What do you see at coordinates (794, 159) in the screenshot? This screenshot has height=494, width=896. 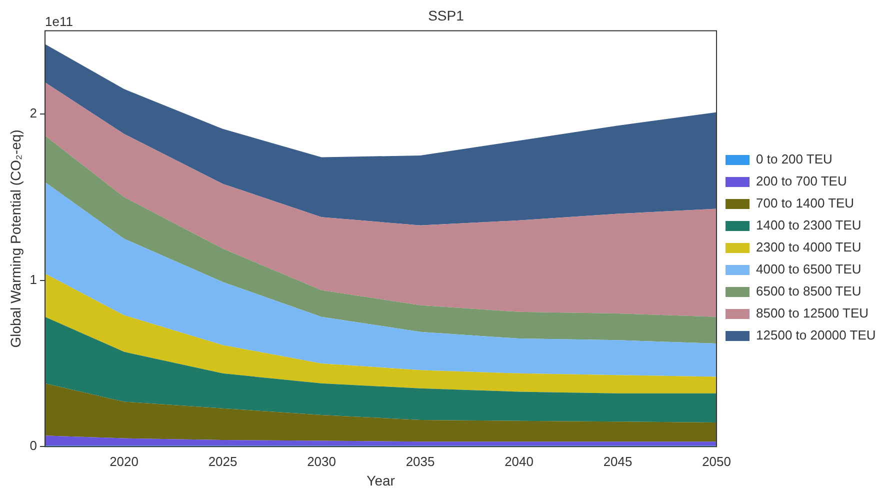 I see `legend-label: 0 to 200 TEU` at bounding box center [794, 159].